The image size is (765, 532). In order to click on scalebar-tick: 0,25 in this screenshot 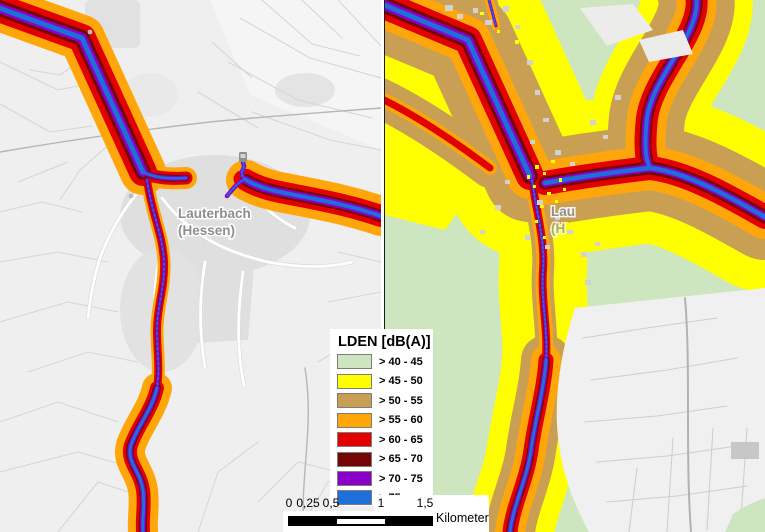, I will do `click(308, 503)`.